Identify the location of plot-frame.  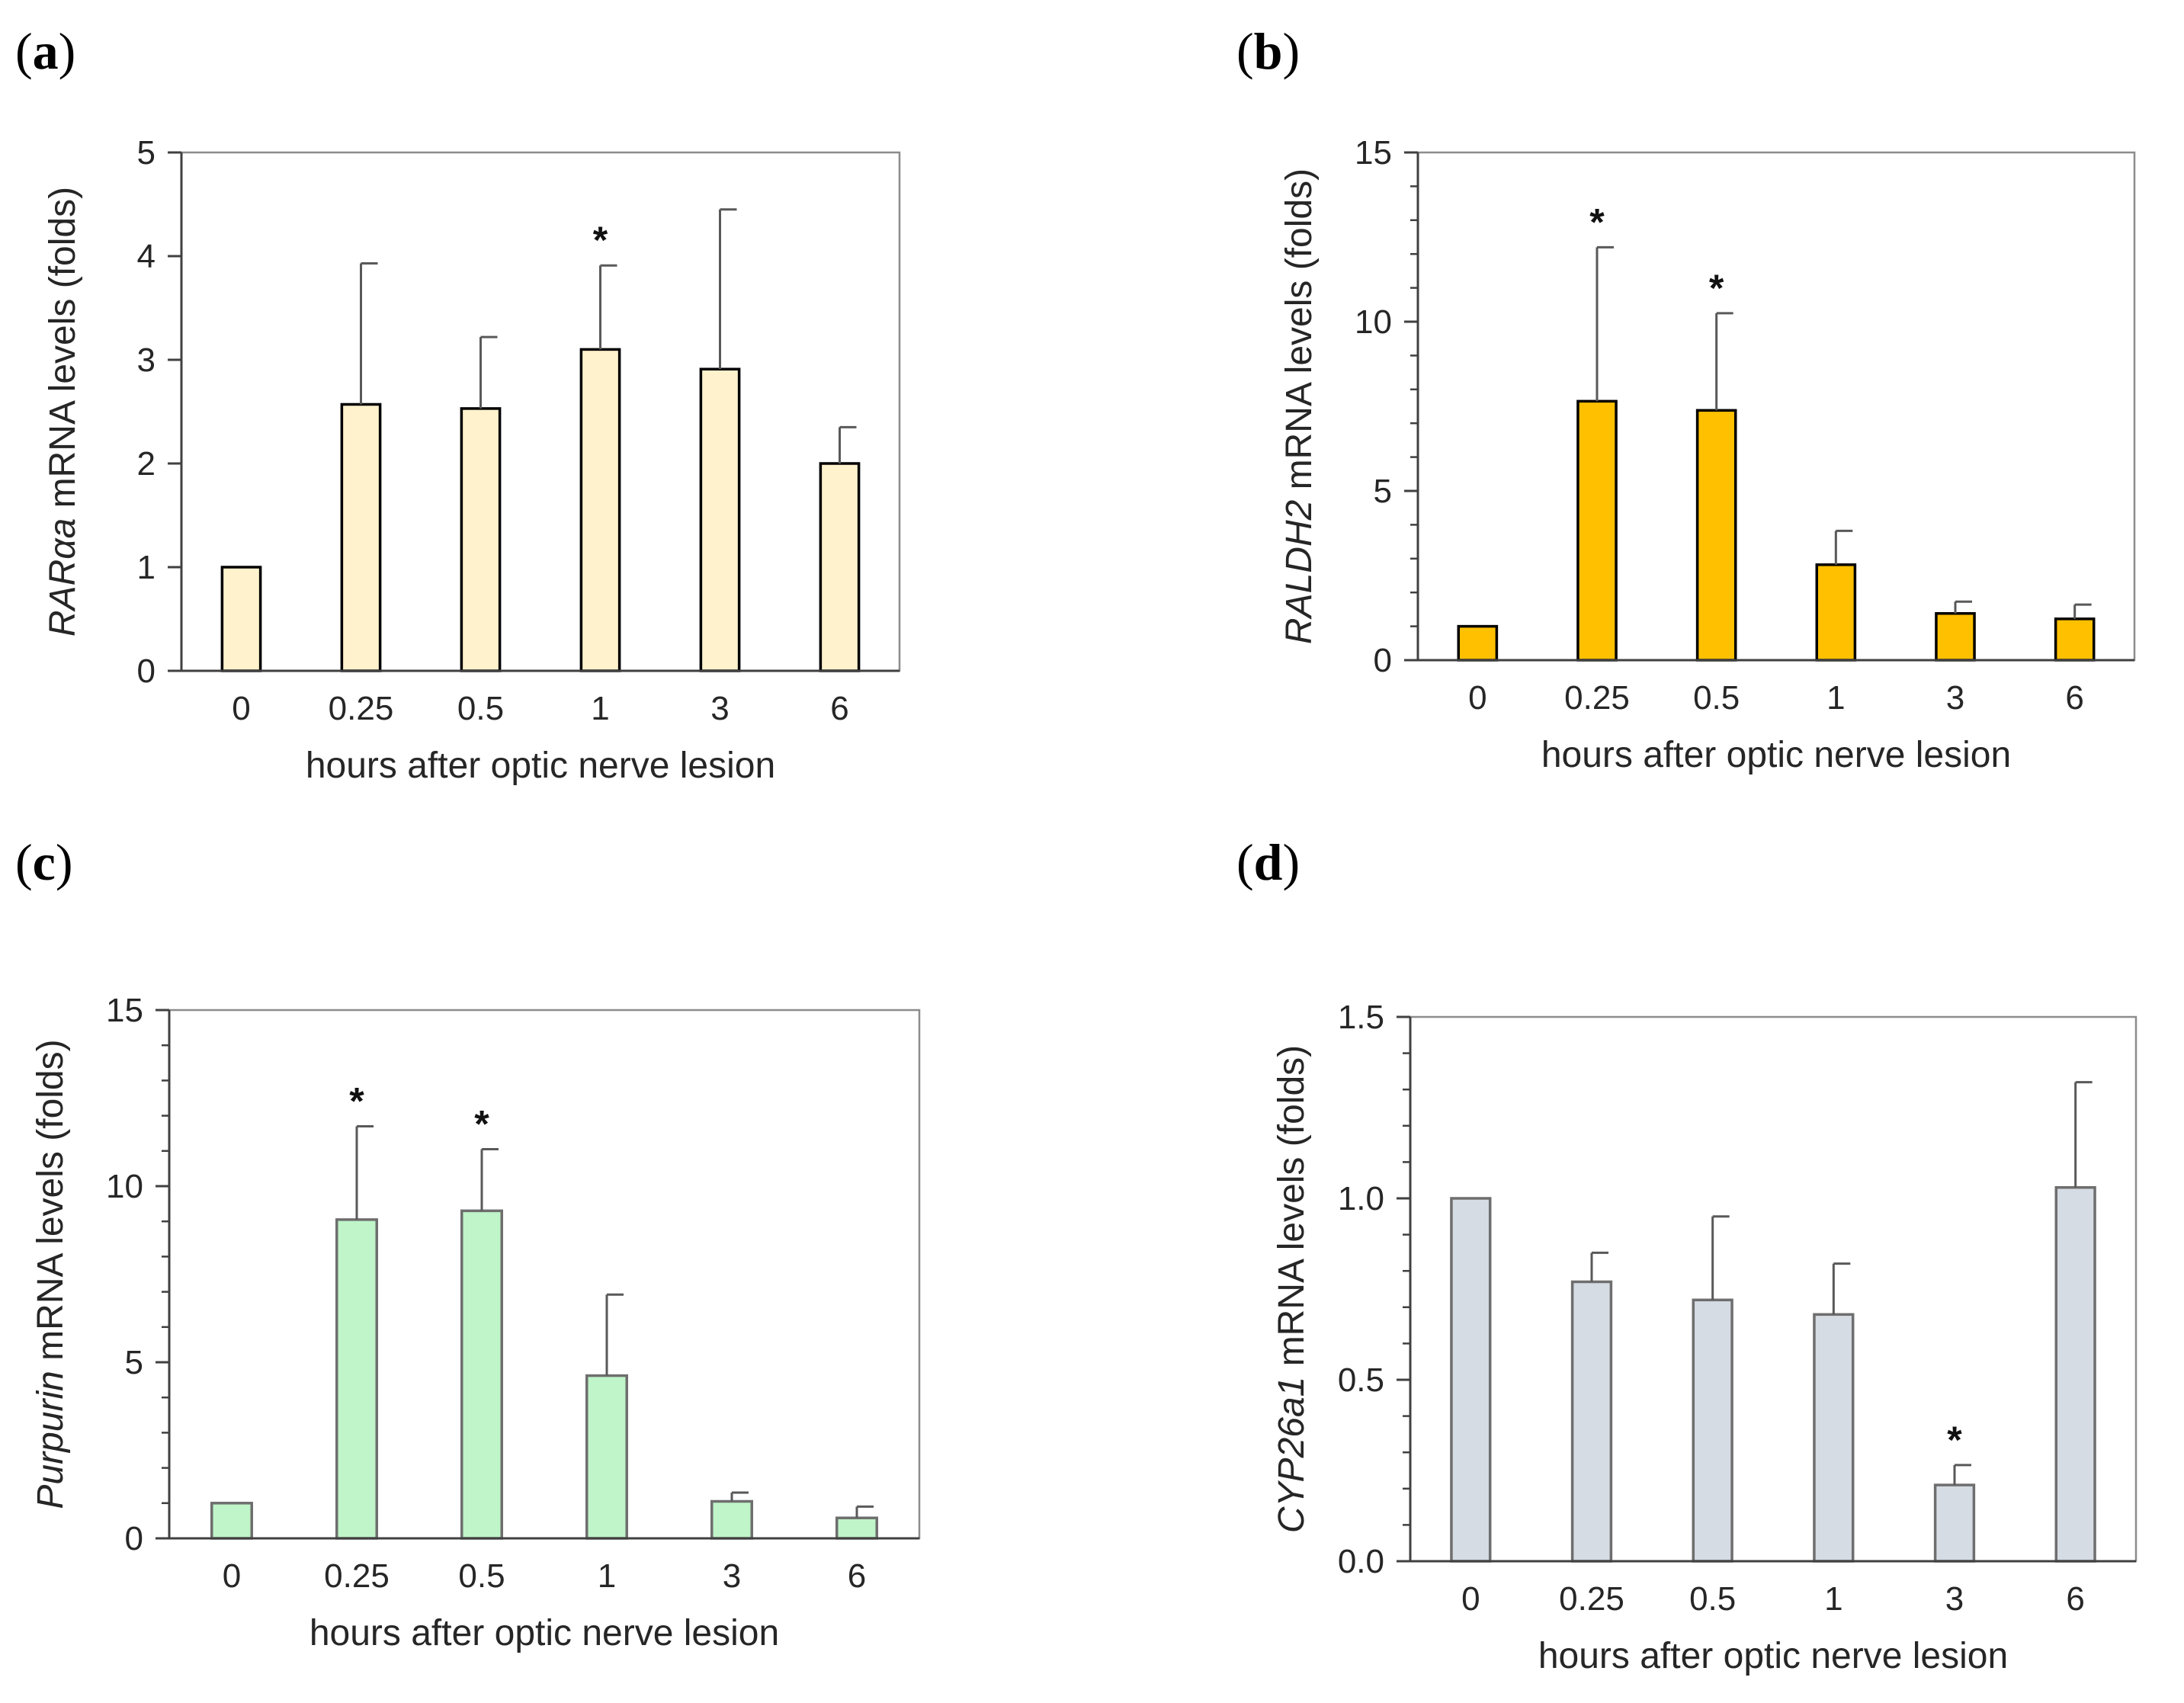
(1773, 1289).